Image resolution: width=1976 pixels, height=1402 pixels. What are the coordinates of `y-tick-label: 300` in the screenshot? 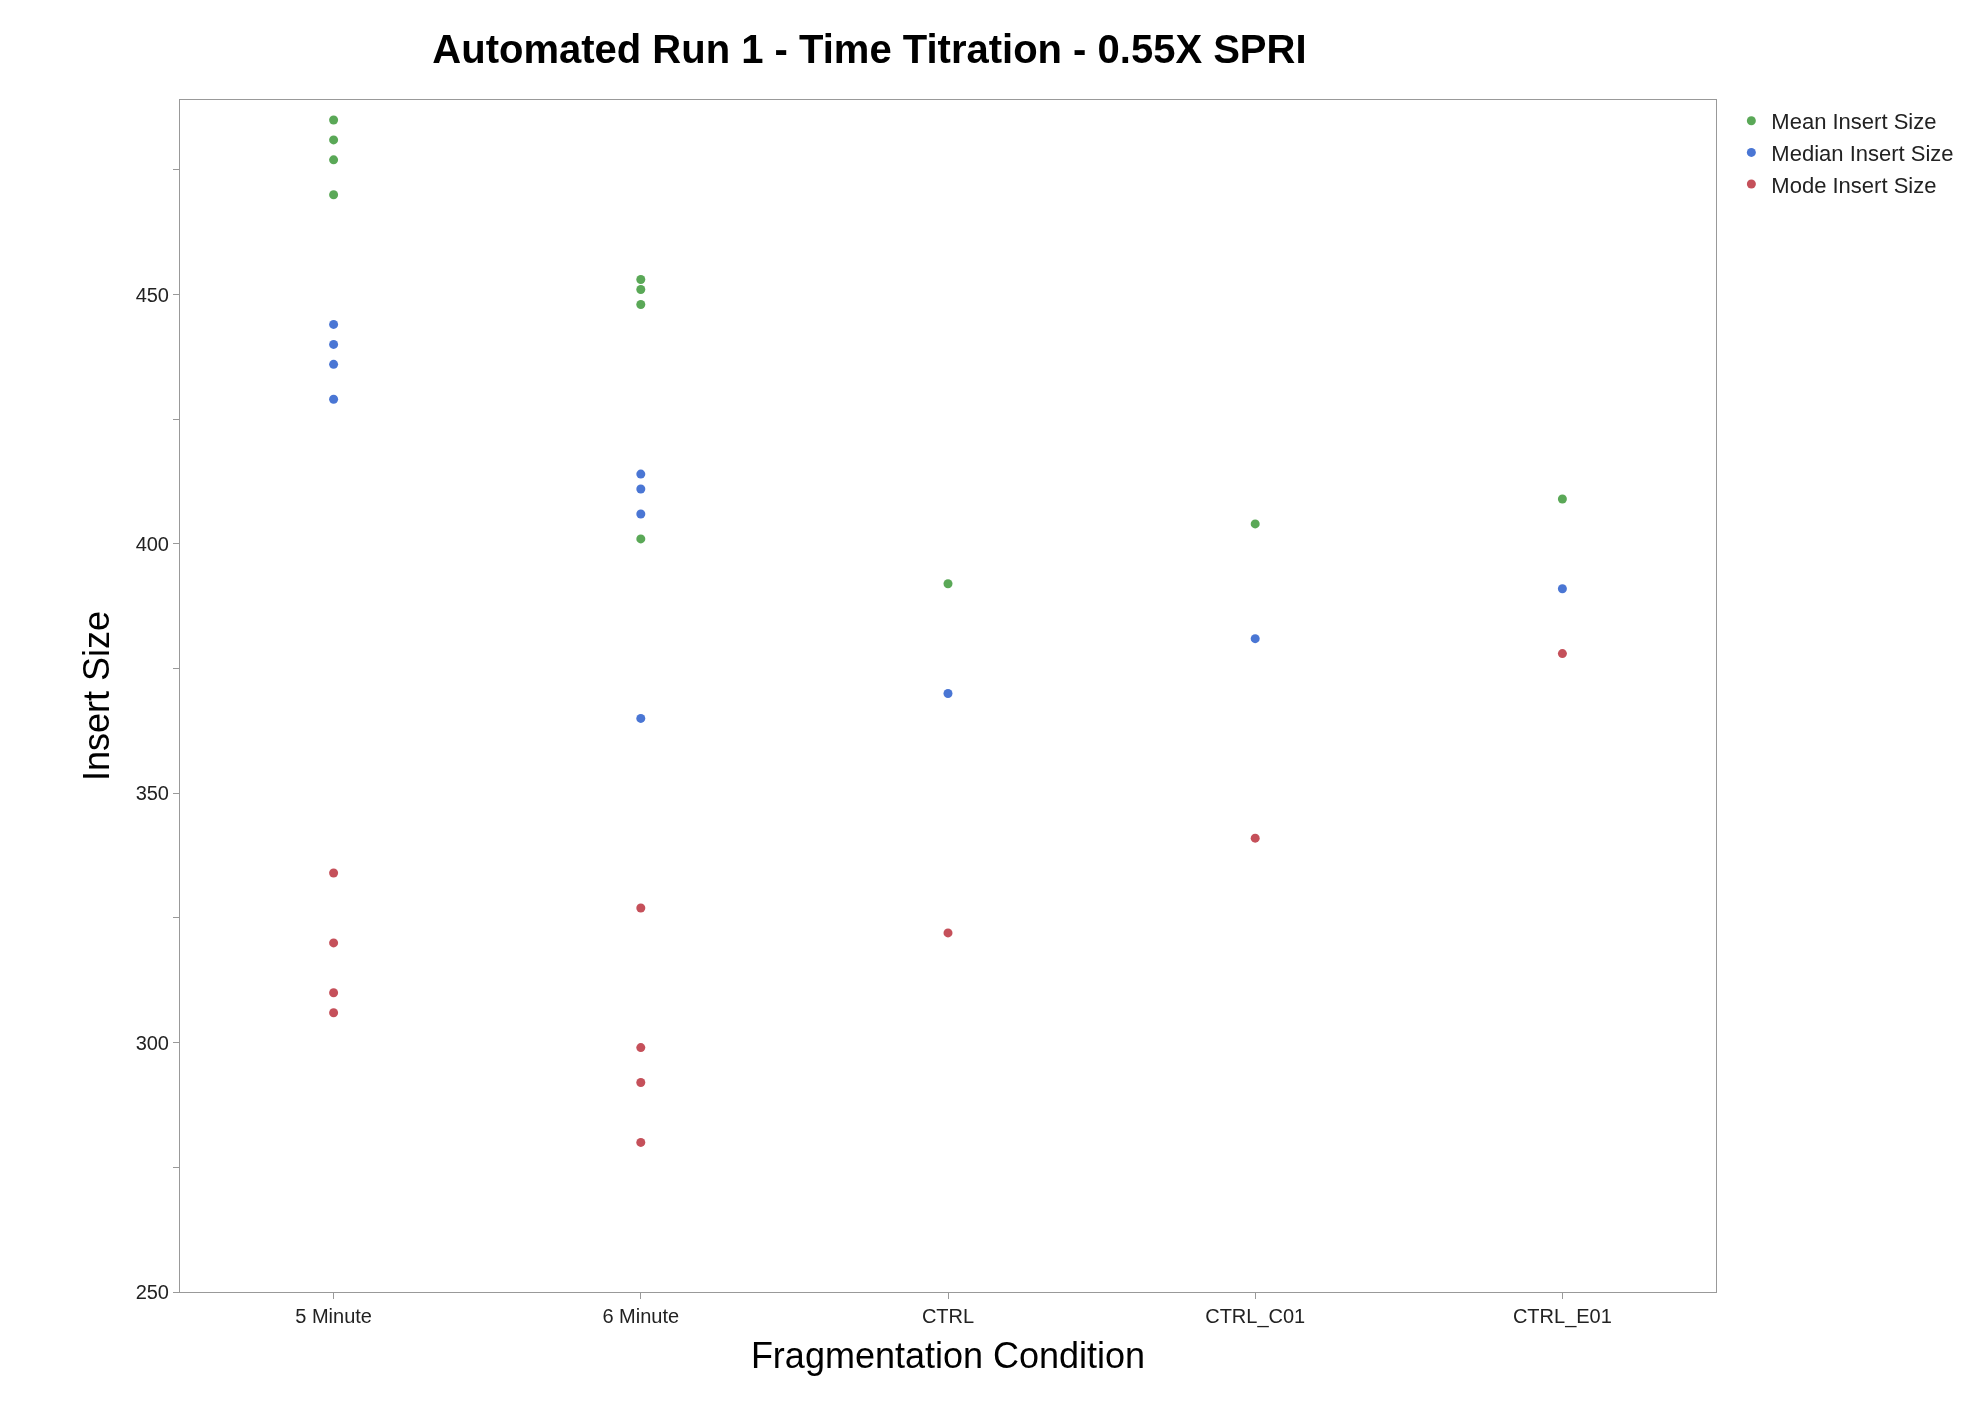 It's located at (152, 1042).